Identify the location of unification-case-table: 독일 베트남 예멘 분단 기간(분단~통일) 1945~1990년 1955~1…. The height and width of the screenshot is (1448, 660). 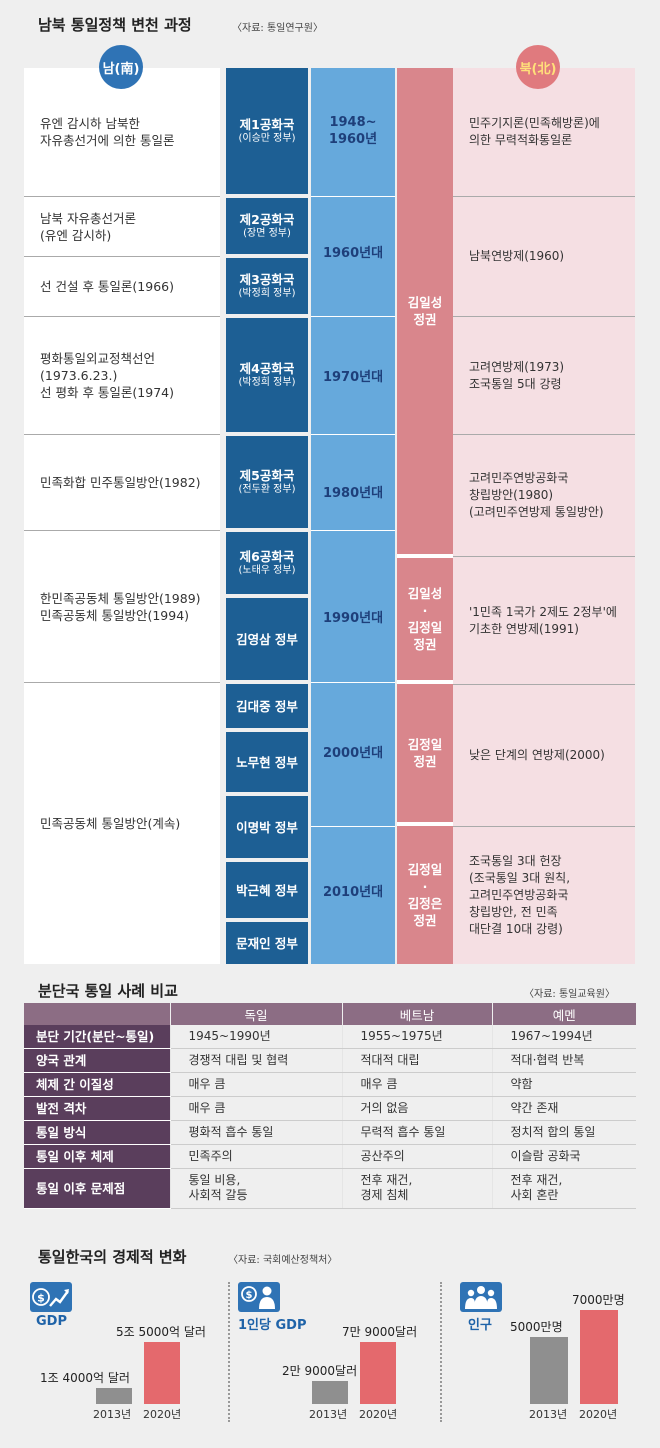
(330, 1106).